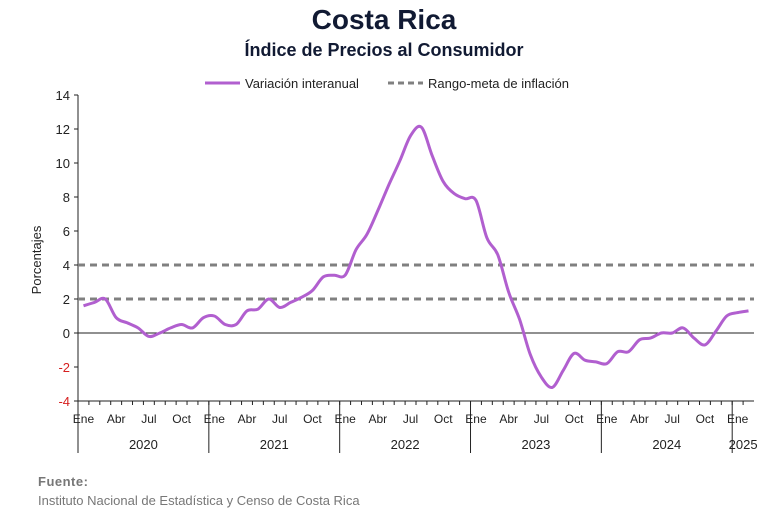 This screenshot has width=768, height=512. What do you see at coordinates (498, 83) in the screenshot?
I see `legend-label-rango-meta: Rango-meta de inflación` at bounding box center [498, 83].